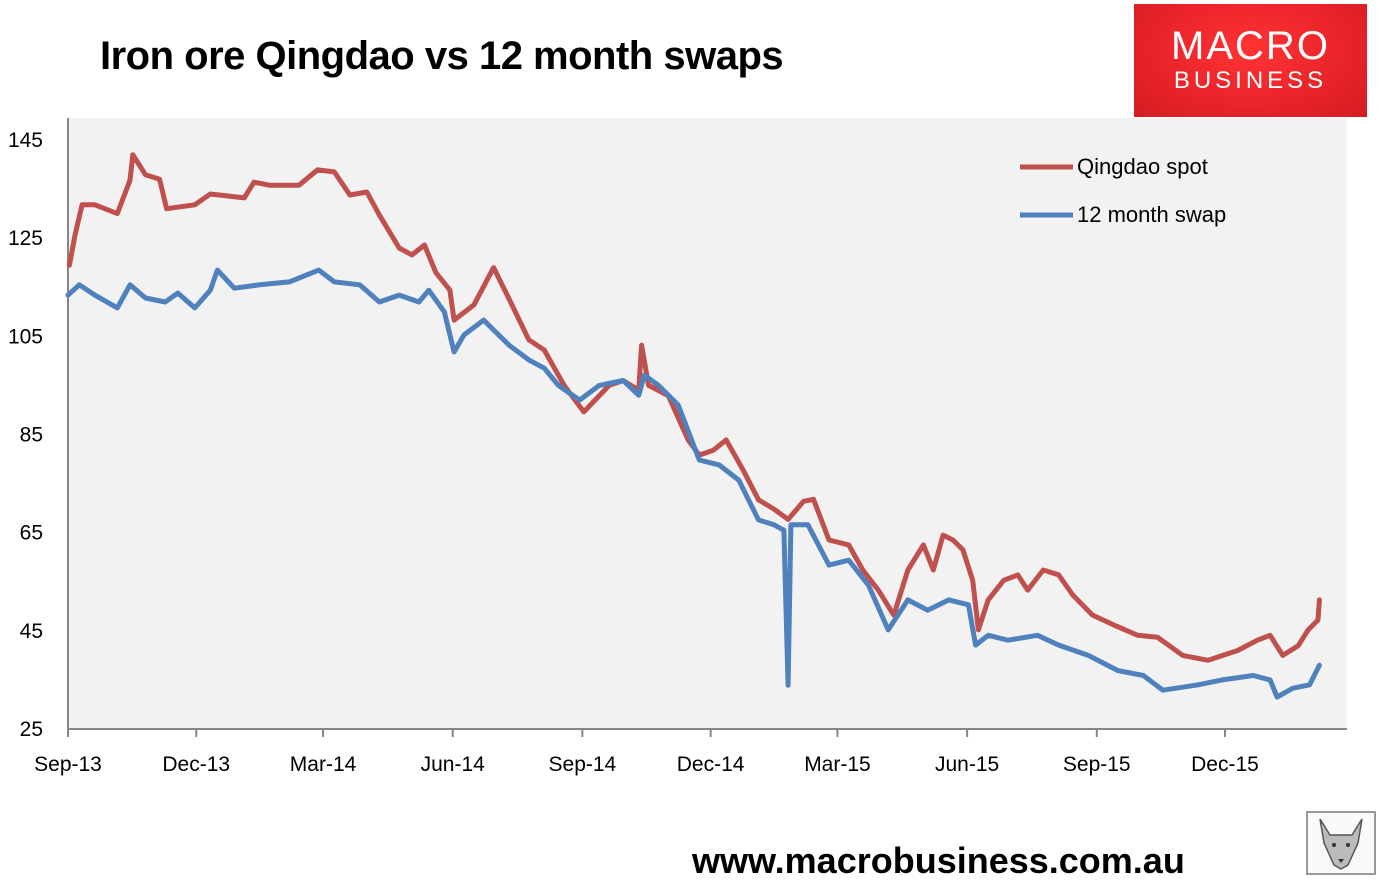 The width and height of the screenshot is (1380, 882). Describe the element at coordinates (1142, 166) in the screenshot. I see `legend-label-qingdao: Qingdao spot` at that location.